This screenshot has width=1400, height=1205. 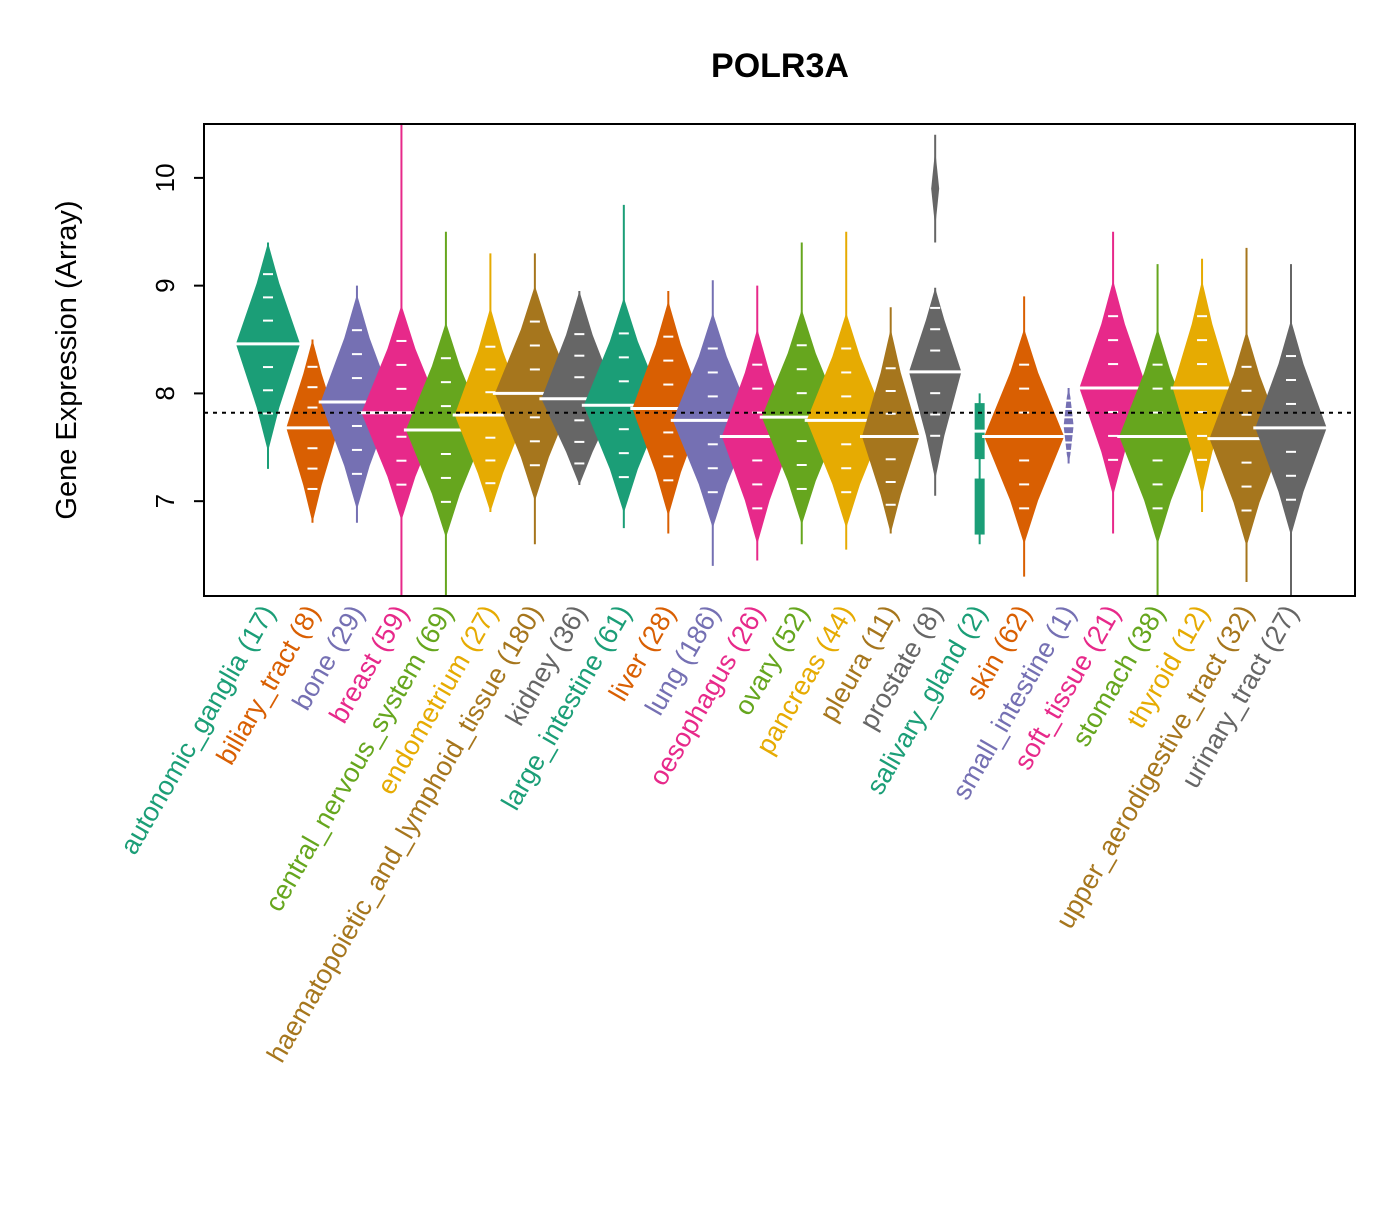 I want to click on violin-pleura, so click(x=890, y=420).